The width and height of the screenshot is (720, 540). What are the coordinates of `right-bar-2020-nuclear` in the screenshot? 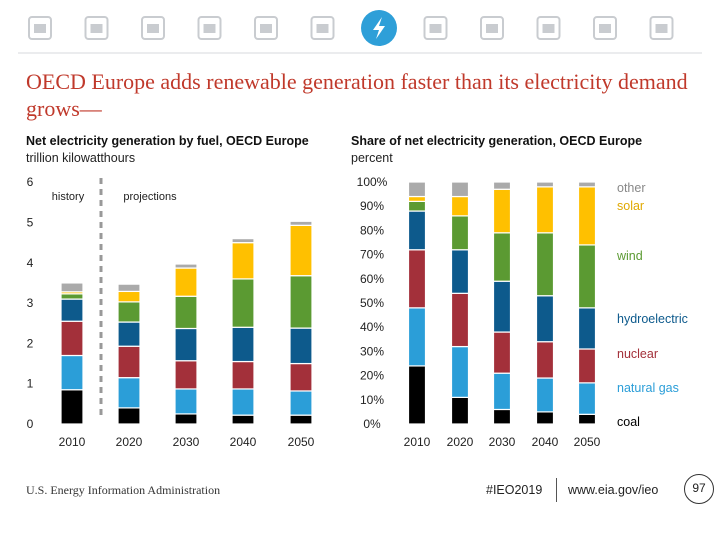 It's located at (460, 320).